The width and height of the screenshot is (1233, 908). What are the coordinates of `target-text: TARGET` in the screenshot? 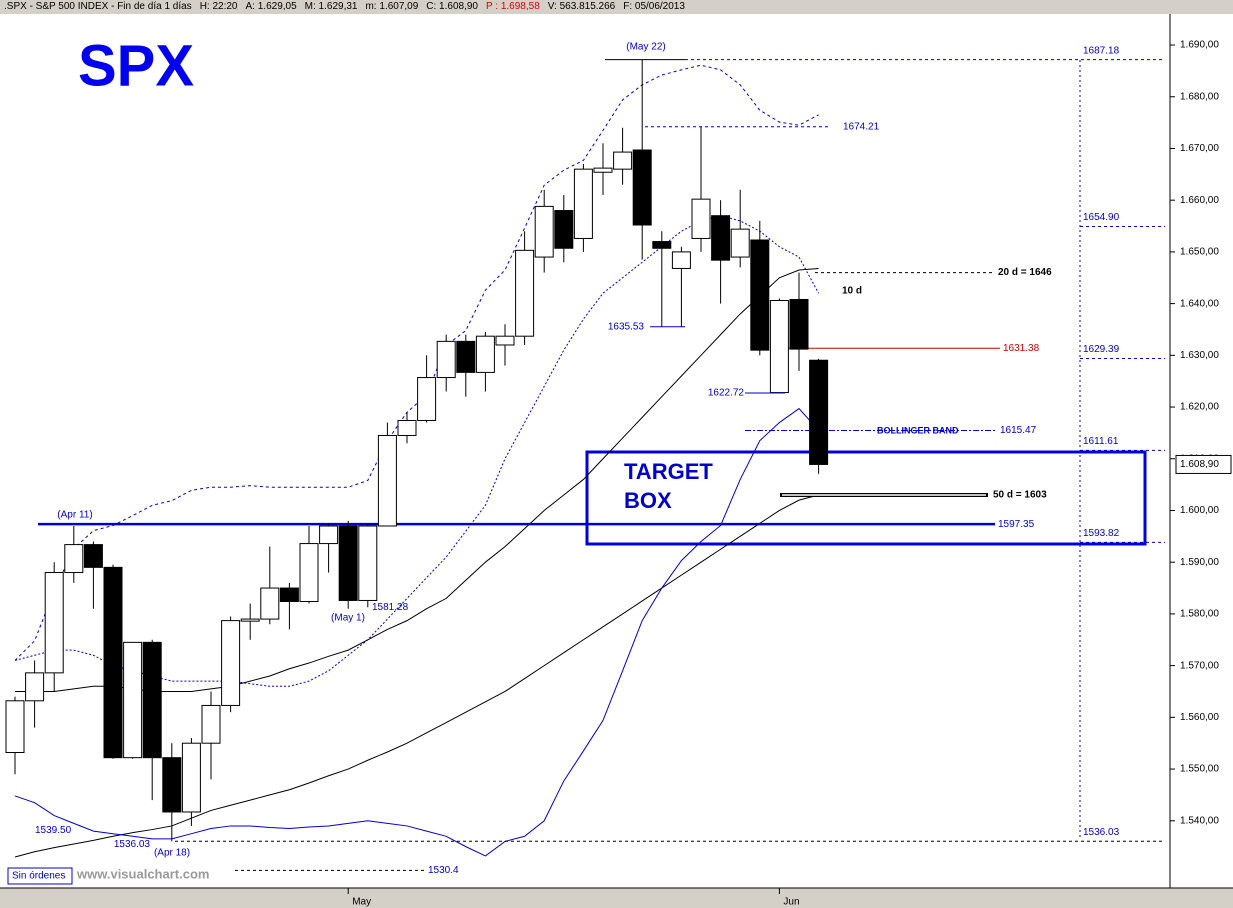 It's located at (668, 471).